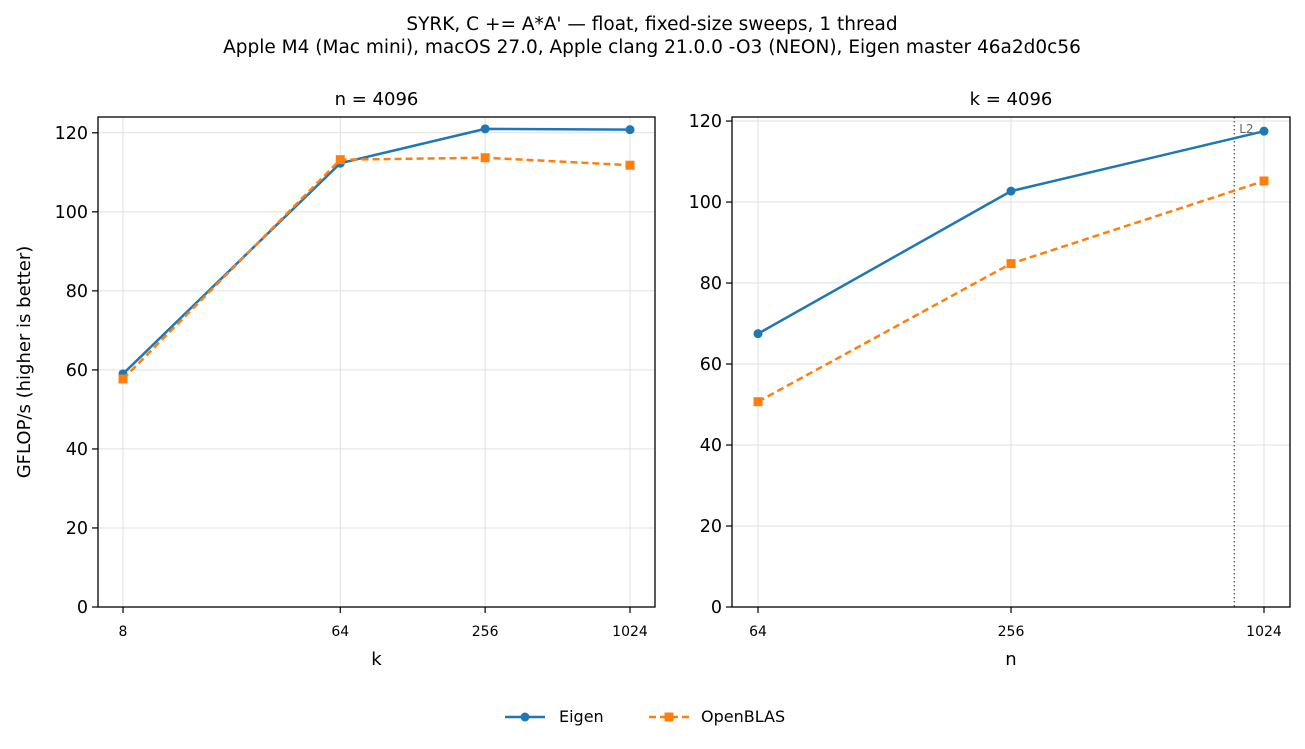 Image resolution: width=1305 pixels, height=749 pixels. What do you see at coordinates (1011, 99) in the screenshot?
I see `panel-title: k = 4096` at bounding box center [1011, 99].